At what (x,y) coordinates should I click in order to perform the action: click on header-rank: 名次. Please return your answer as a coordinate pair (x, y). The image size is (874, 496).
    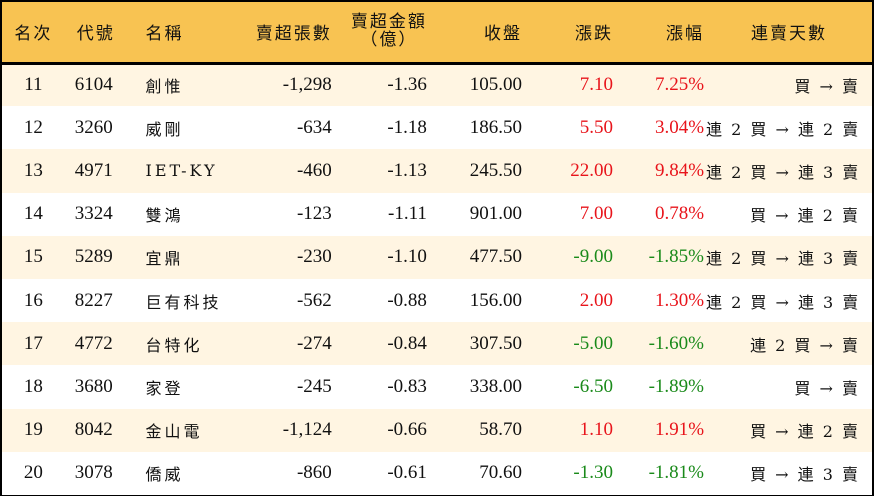
    Looking at the image, I should click on (33, 33).